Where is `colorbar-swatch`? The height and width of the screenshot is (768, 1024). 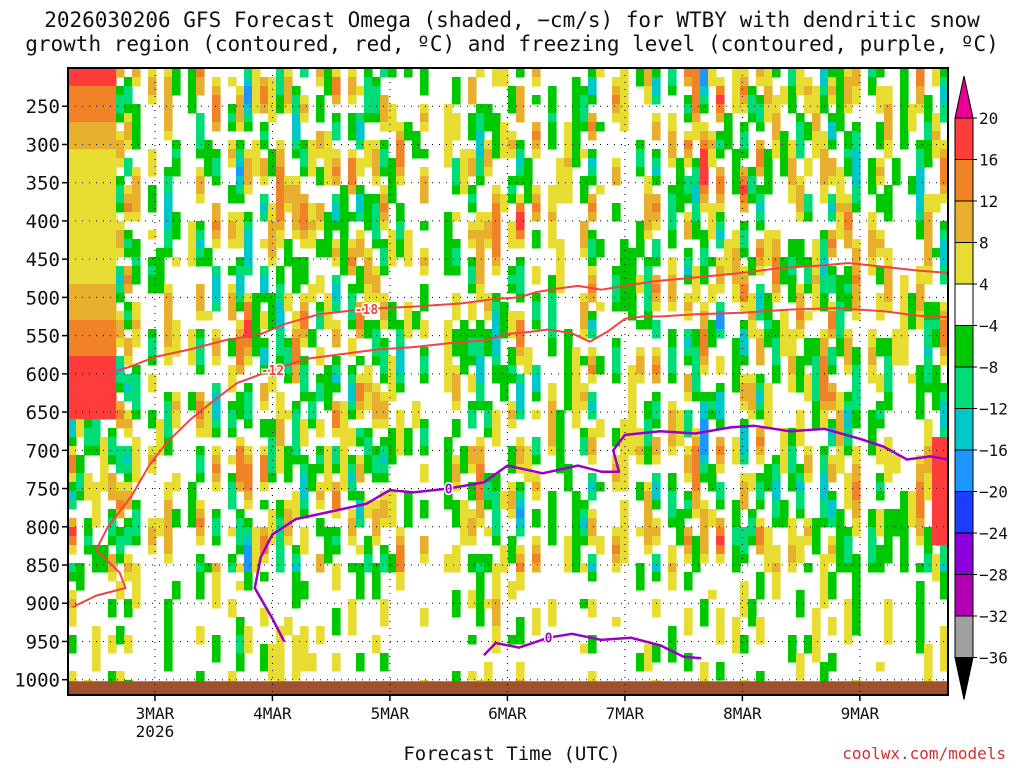
colorbar-swatch is located at coordinates (964, 470).